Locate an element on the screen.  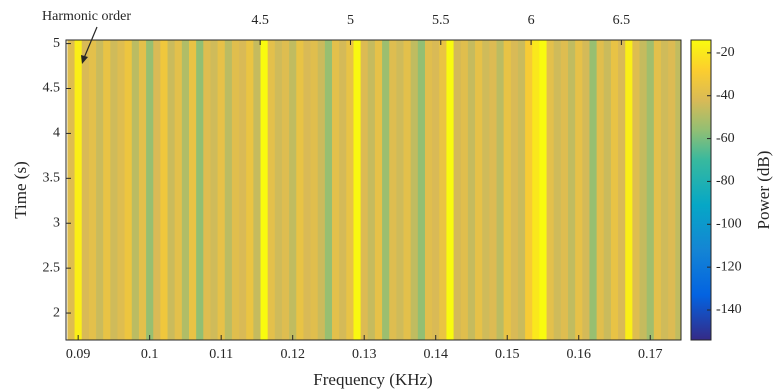
x-tick-label: 0.15 is located at coordinates (507, 354).